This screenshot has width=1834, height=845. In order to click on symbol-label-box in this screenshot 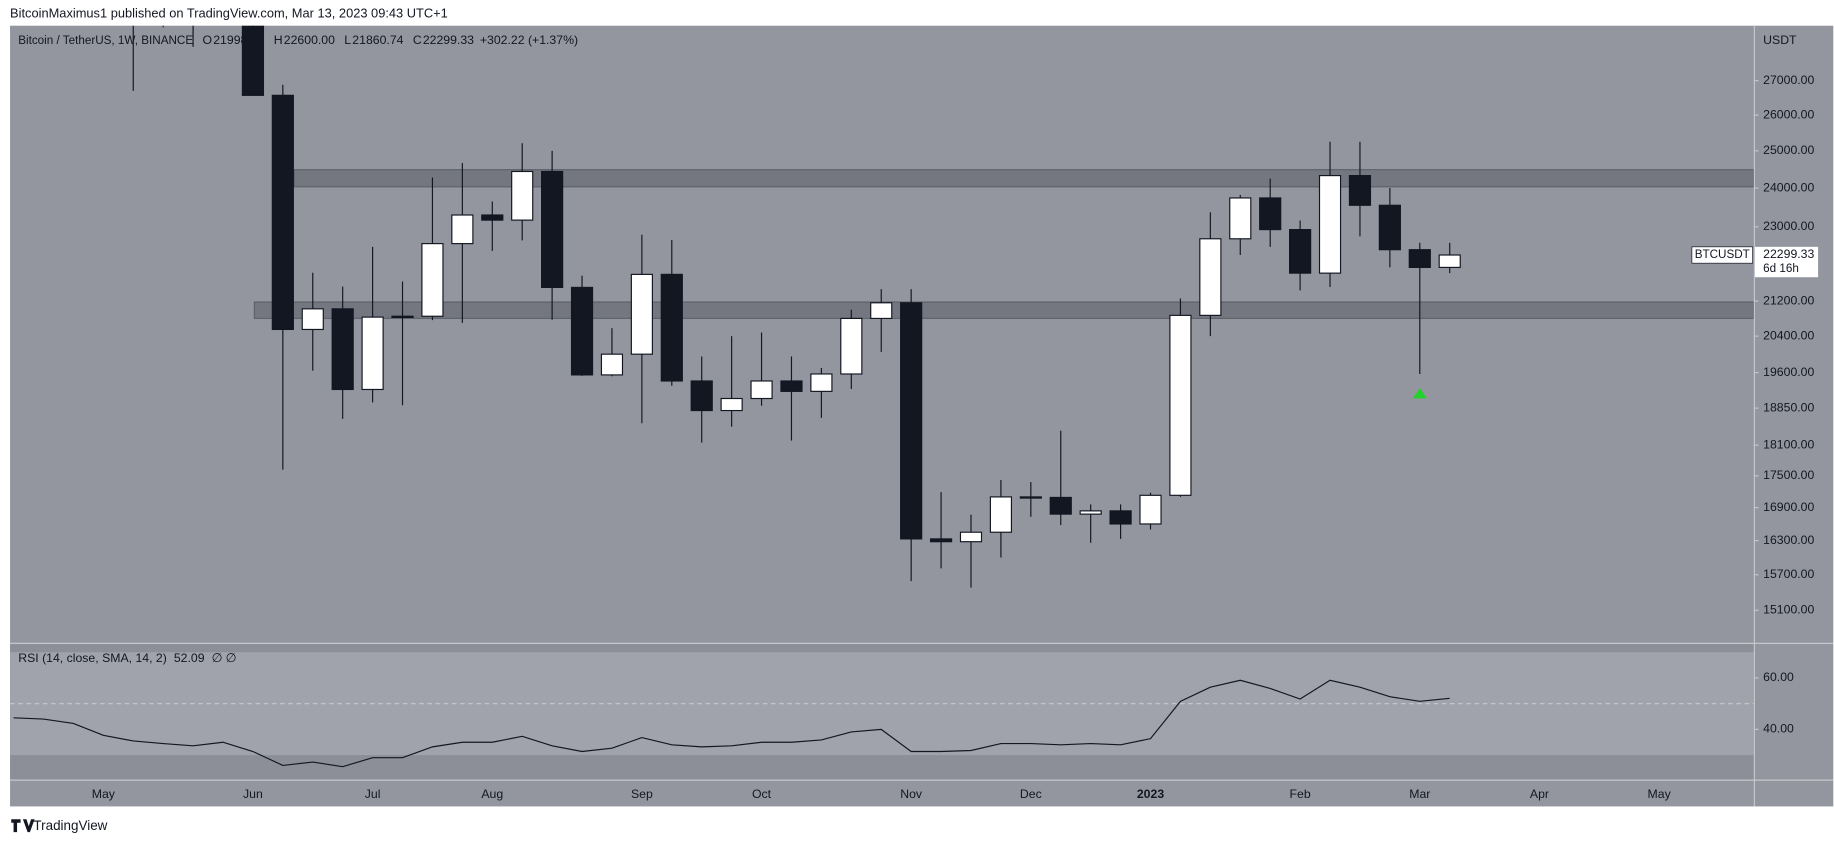, I will do `click(1722, 255)`.